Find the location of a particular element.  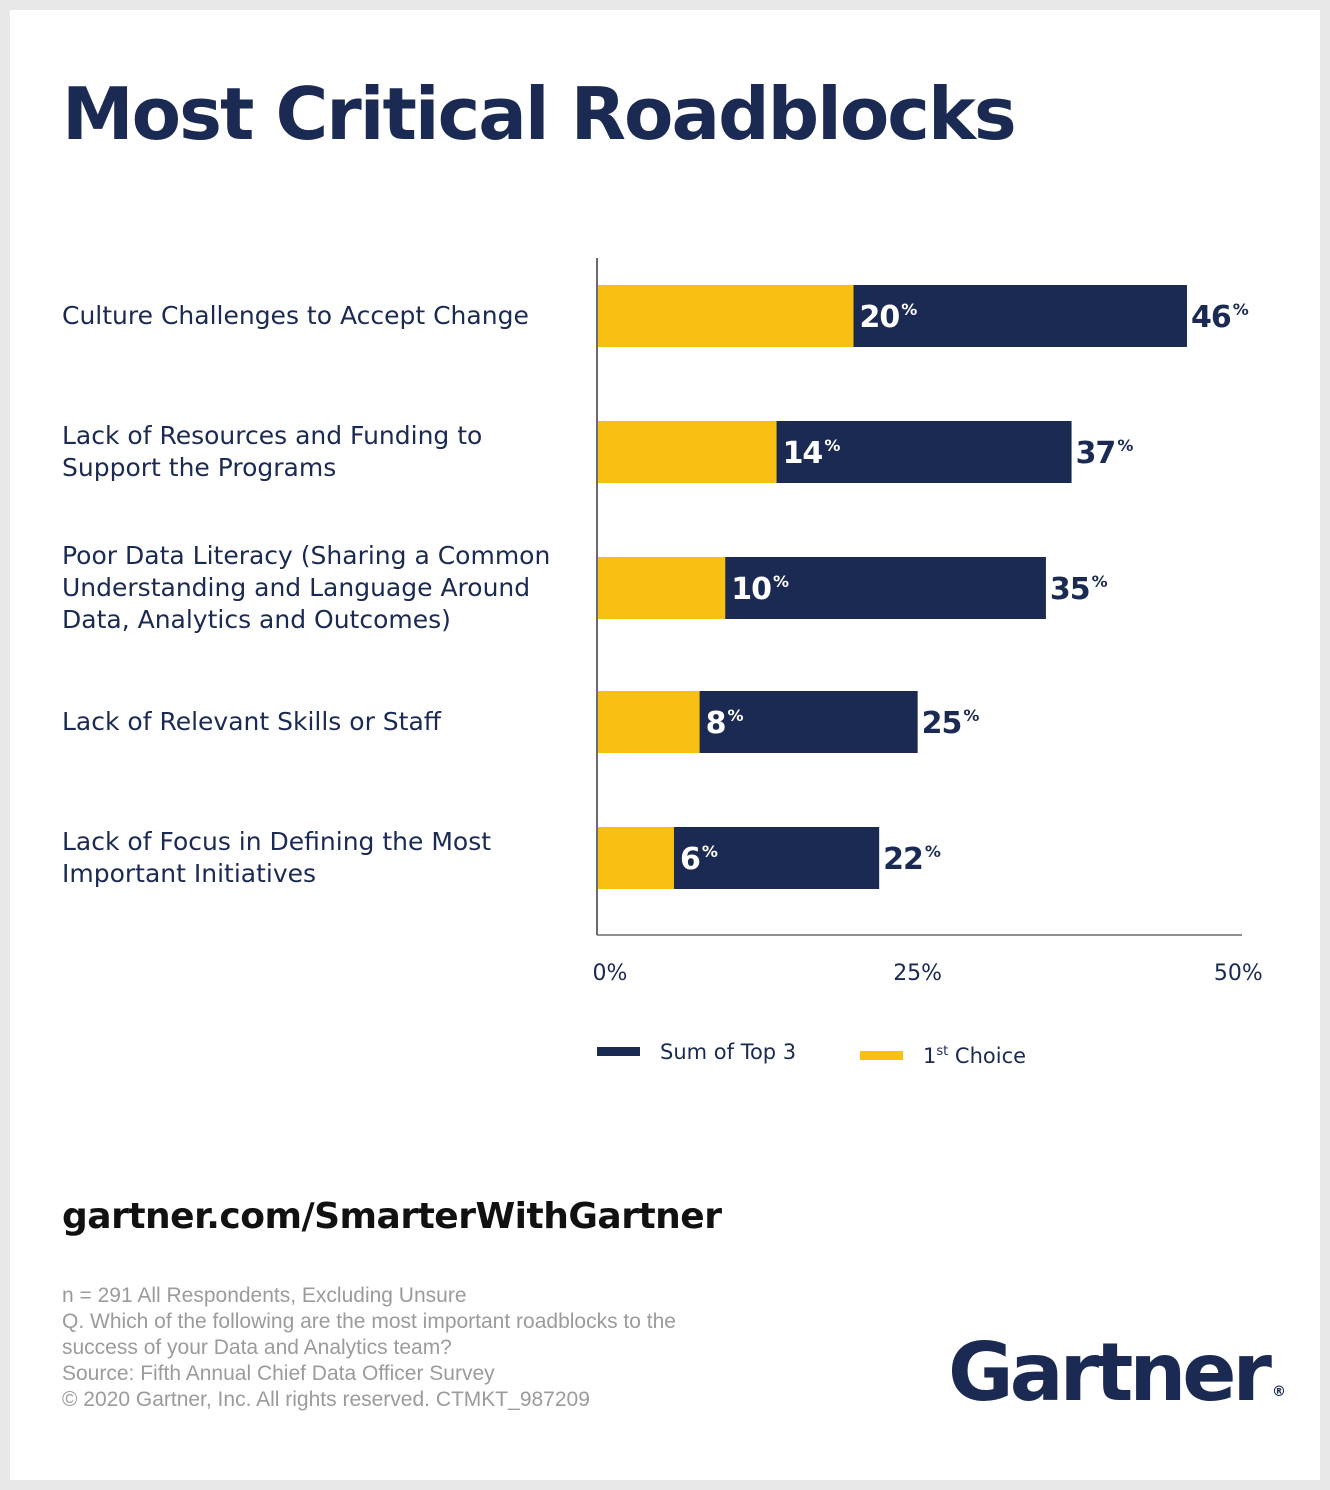

data-label-sum-of-top-3: 37% is located at coordinates (1105, 453).